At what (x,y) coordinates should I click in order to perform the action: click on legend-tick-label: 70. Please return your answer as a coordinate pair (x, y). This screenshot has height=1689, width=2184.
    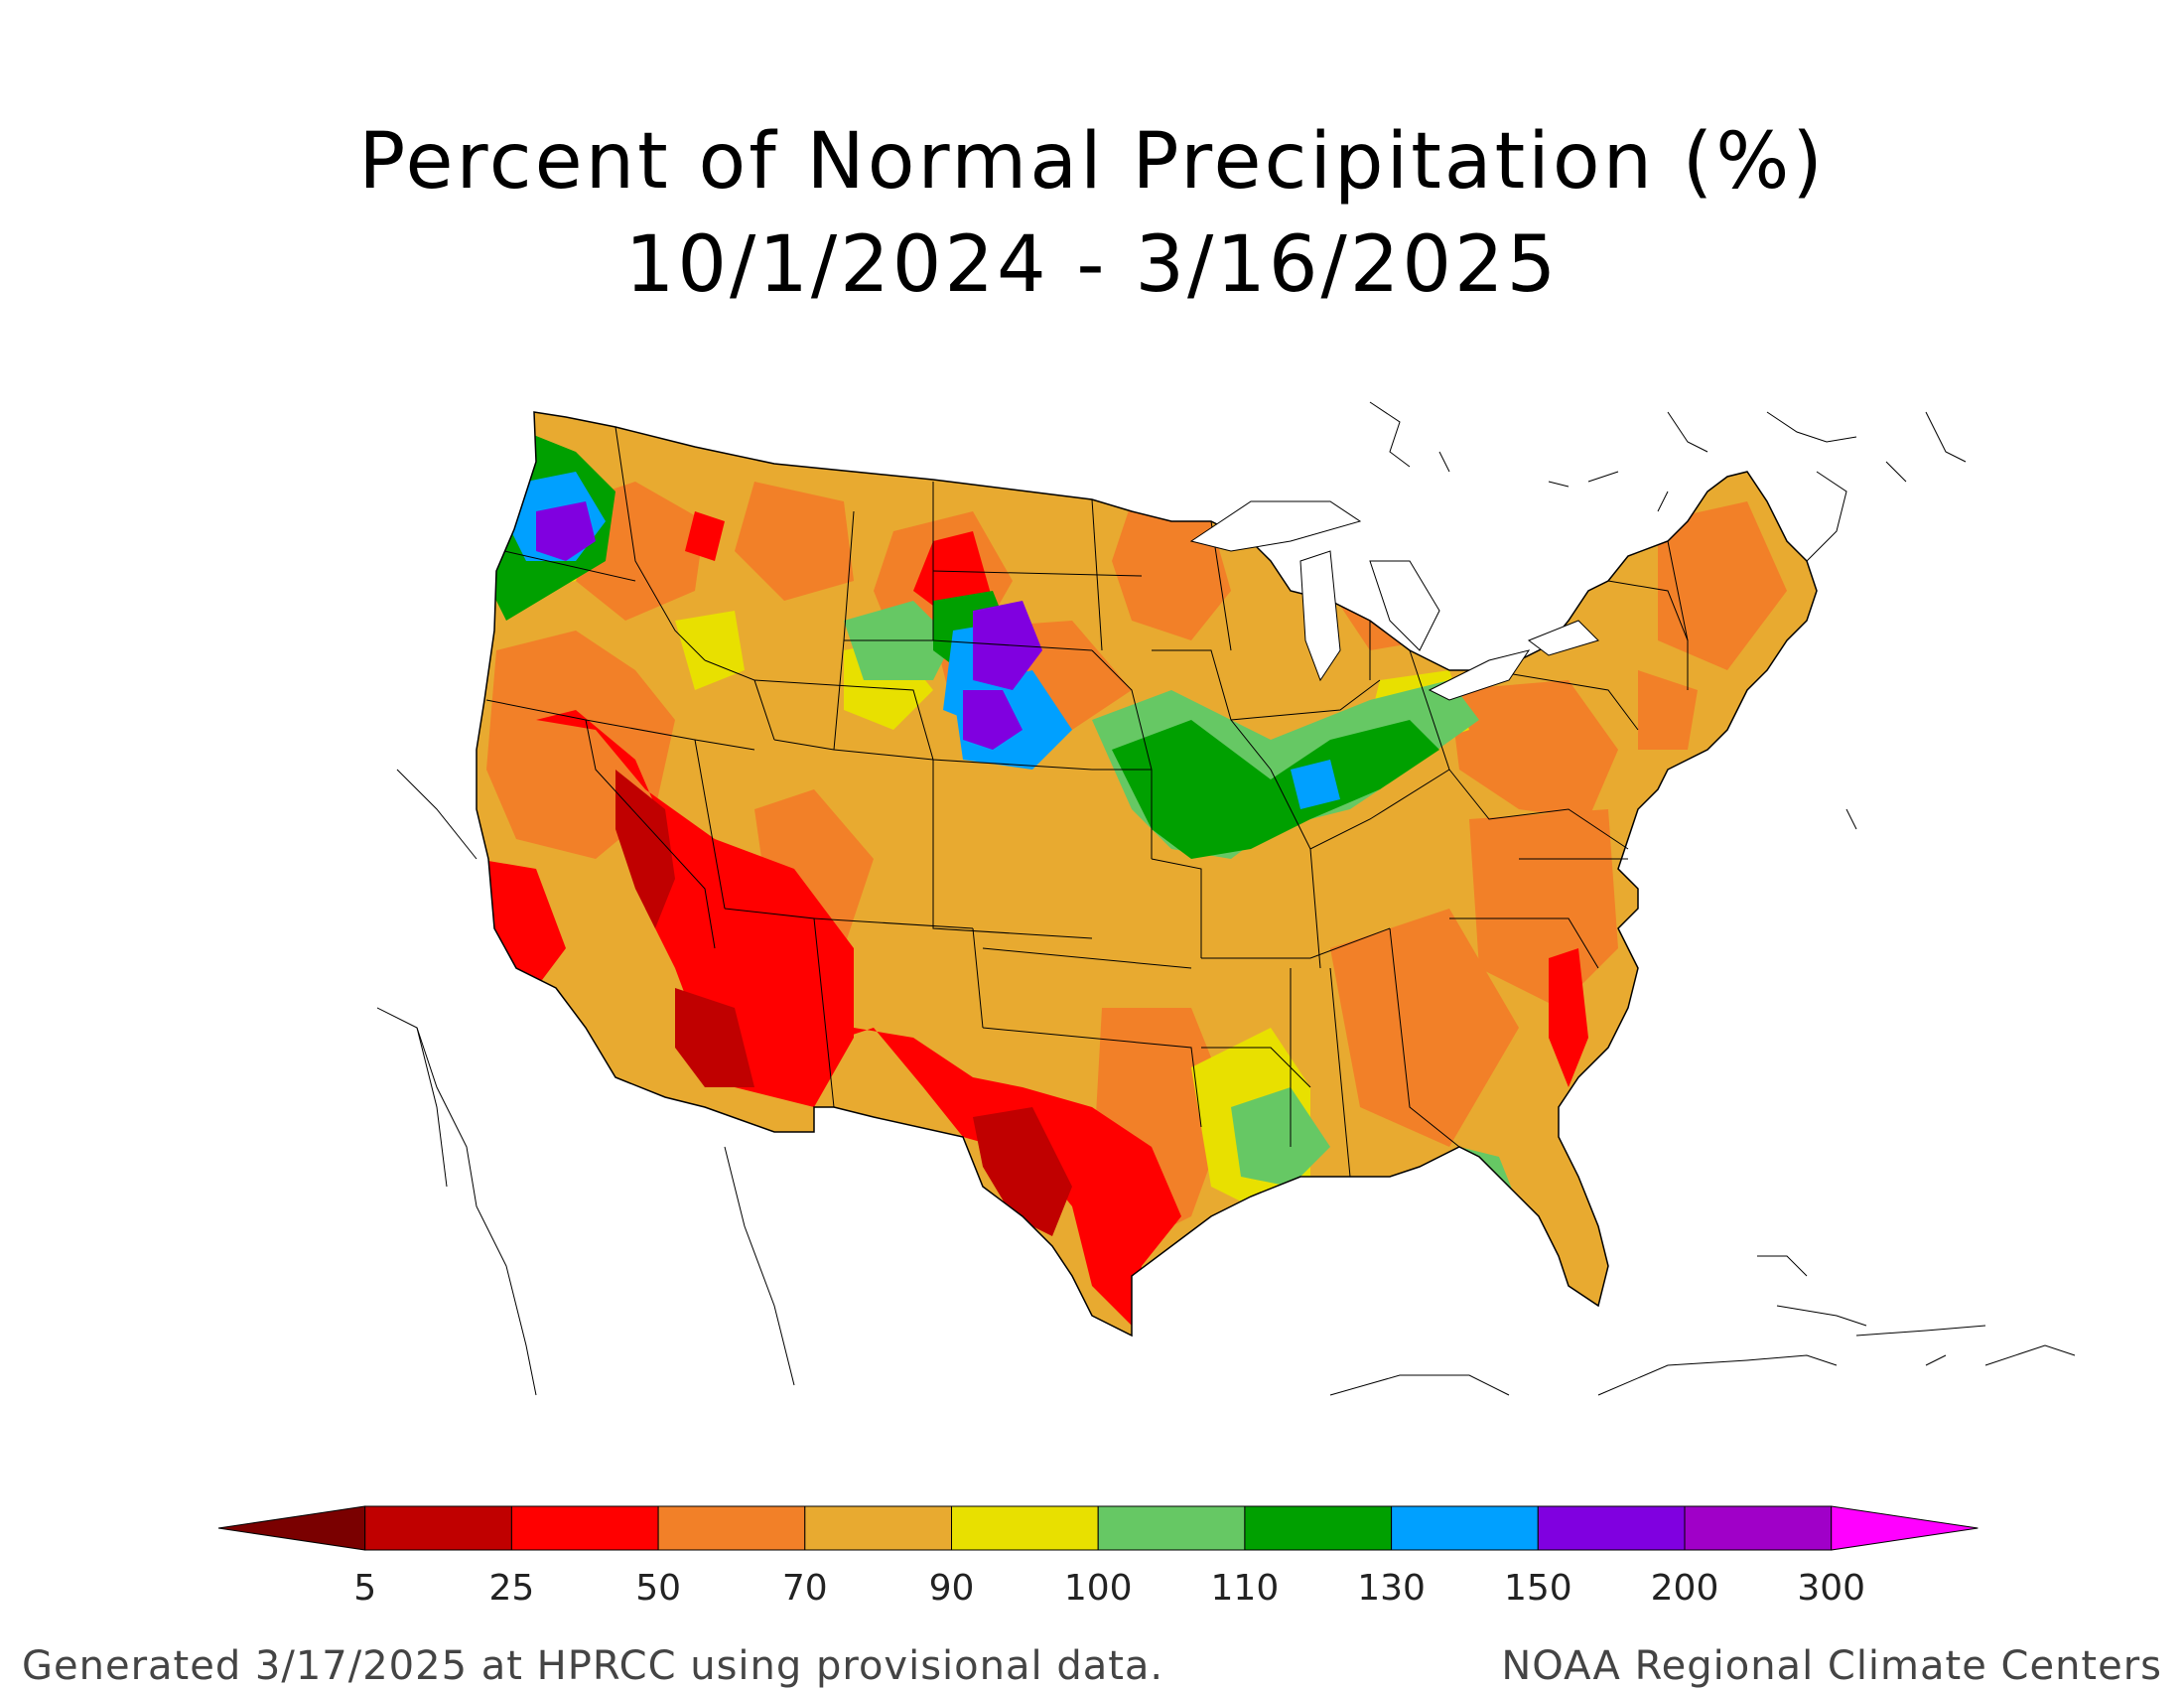
    Looking at the image, I should click on (805, 1589).